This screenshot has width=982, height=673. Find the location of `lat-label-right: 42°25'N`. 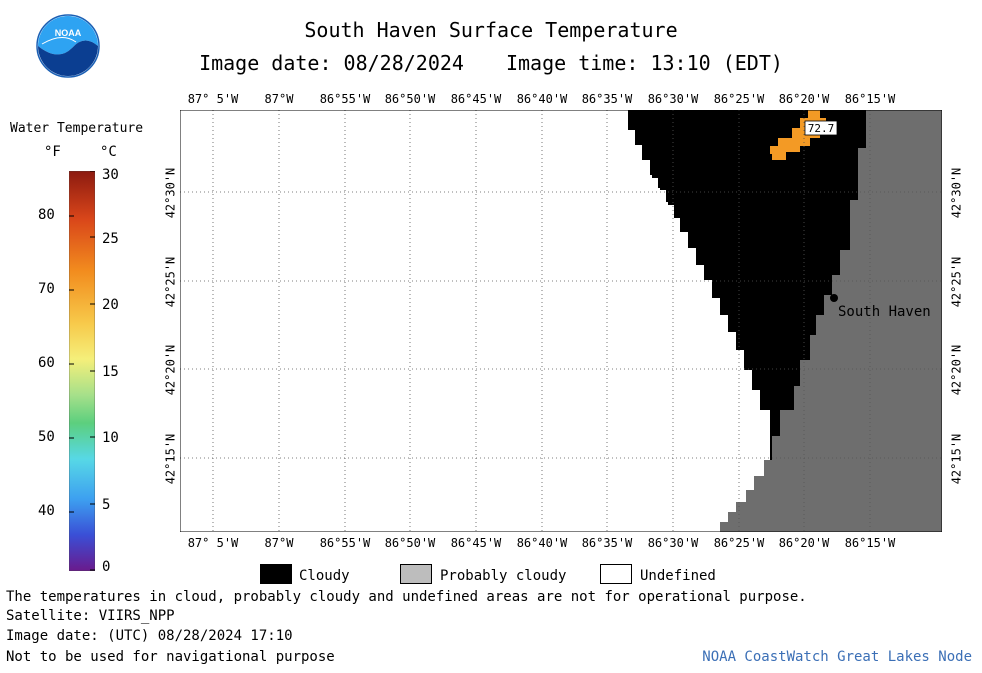

lat-label-right: 42°25'N is located at coordinates (956, 282).